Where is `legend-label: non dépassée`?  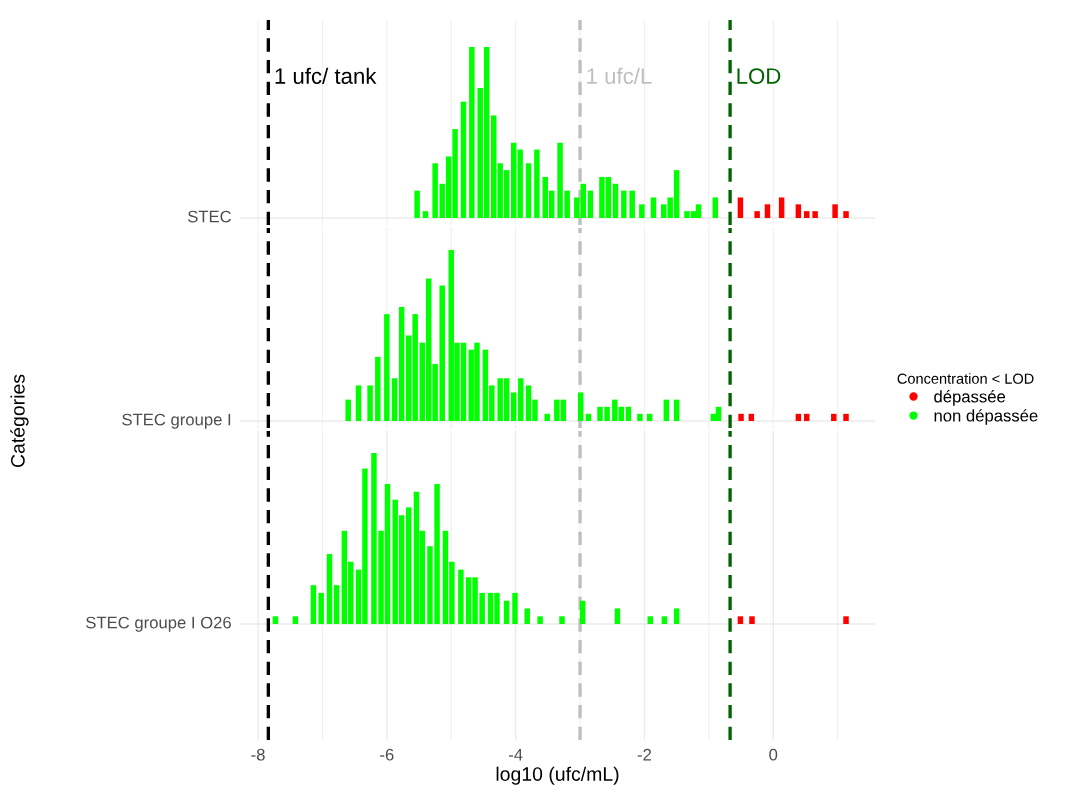 legend-label: non dépassée is located at coordinates (986, 417).